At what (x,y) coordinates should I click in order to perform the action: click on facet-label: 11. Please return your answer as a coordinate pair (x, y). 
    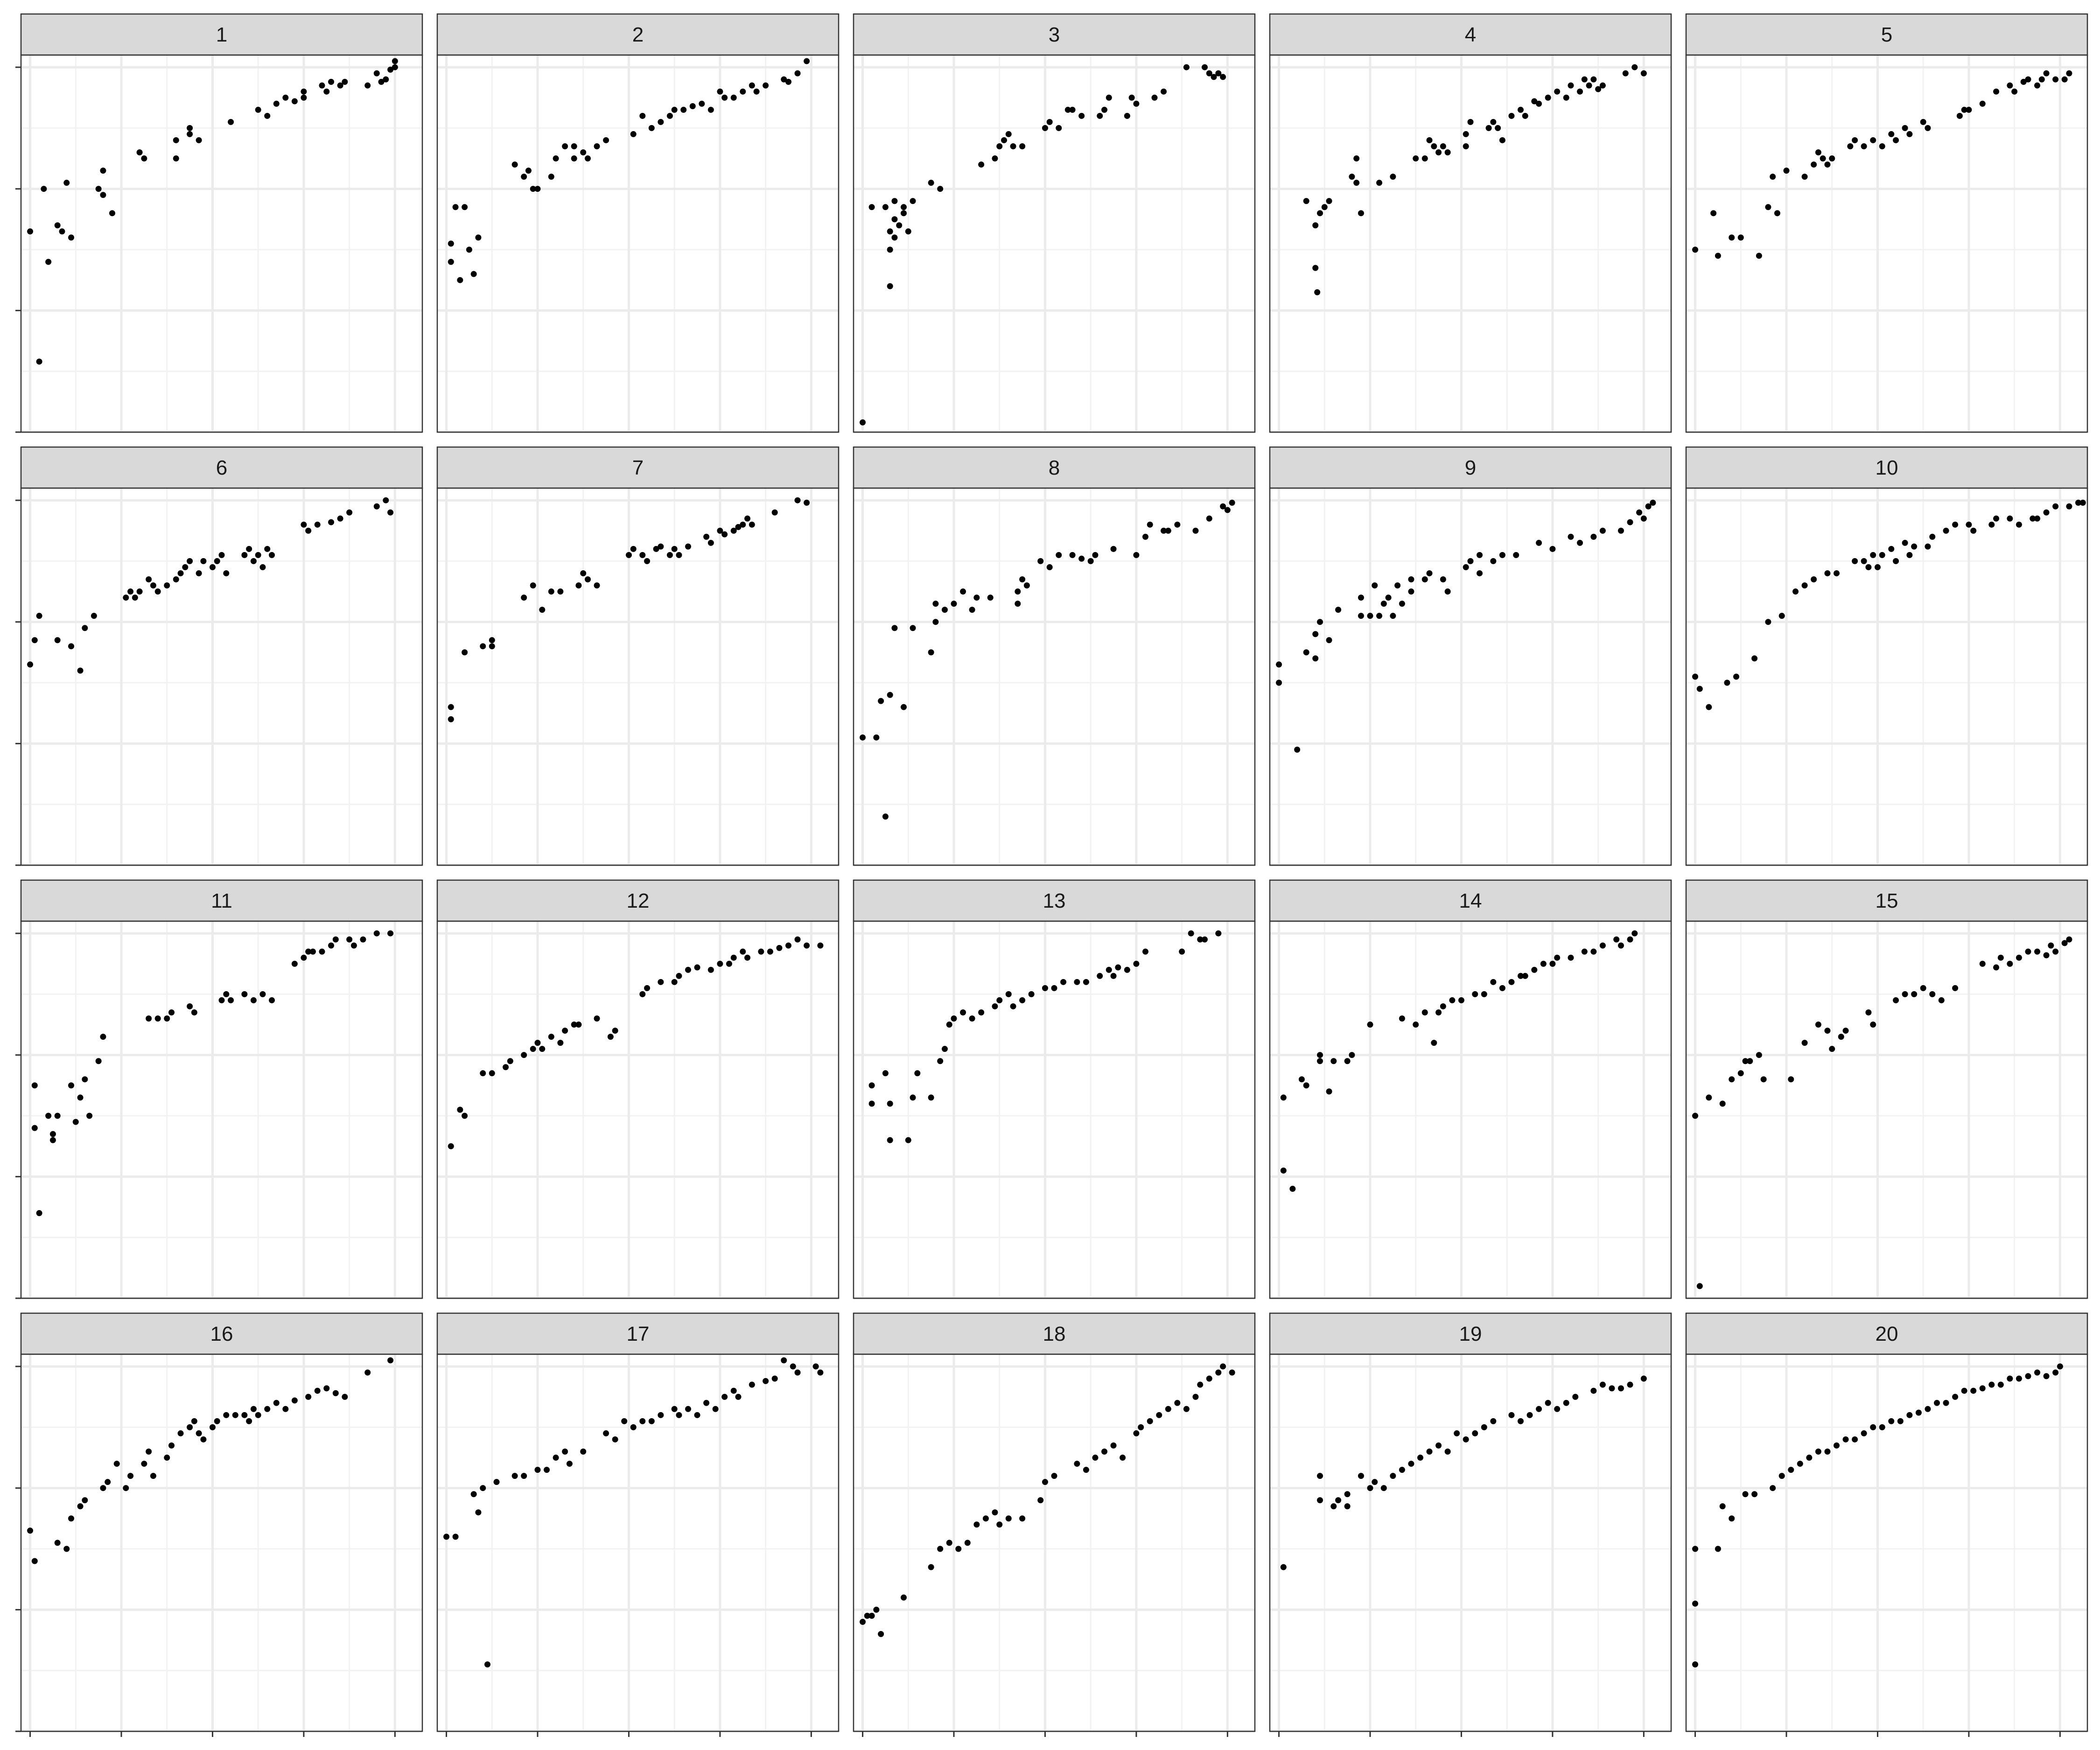
    Looking at the image, I should click on (221, 900).